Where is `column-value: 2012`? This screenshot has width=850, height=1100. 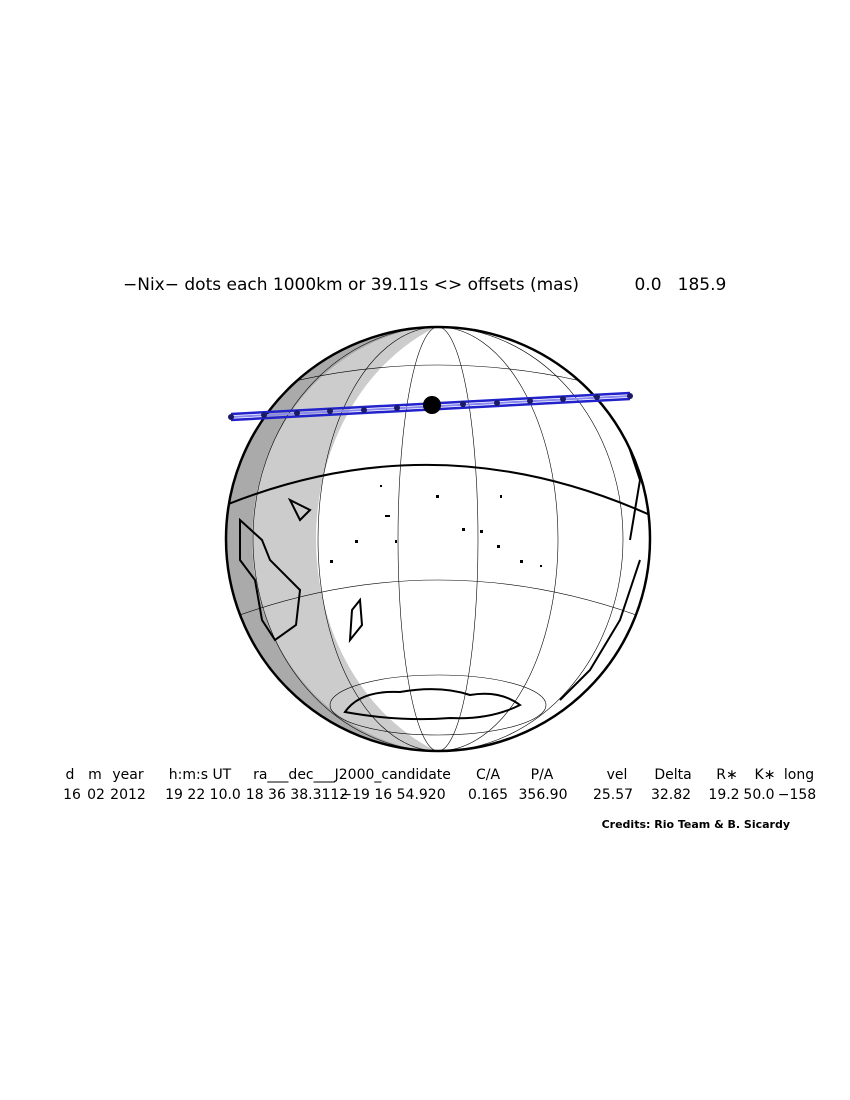 column-value: 2012 is located at coordinates (128, 795).